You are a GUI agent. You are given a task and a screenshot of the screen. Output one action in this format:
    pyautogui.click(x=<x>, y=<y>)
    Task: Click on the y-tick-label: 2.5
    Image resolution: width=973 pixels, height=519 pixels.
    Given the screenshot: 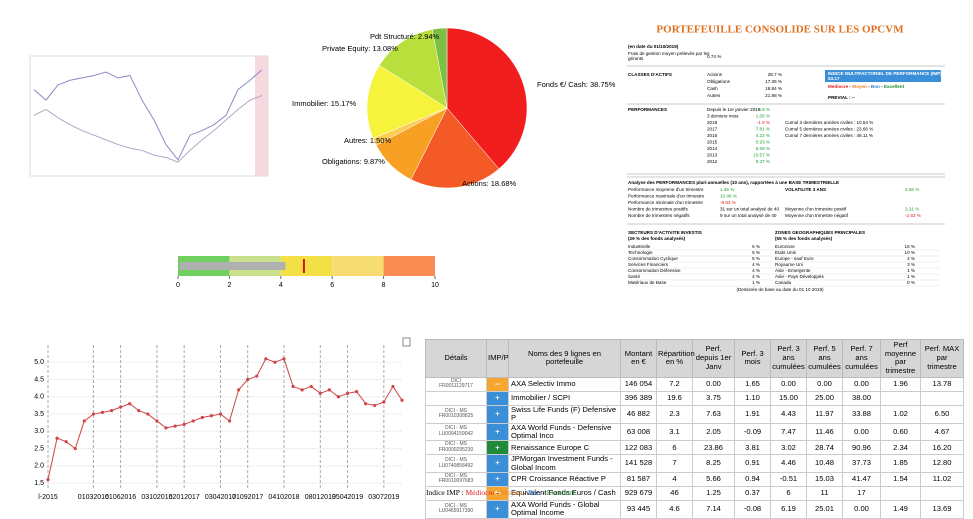 What is the action you would take?
    pyautogui.click(x=39, y=448)
    